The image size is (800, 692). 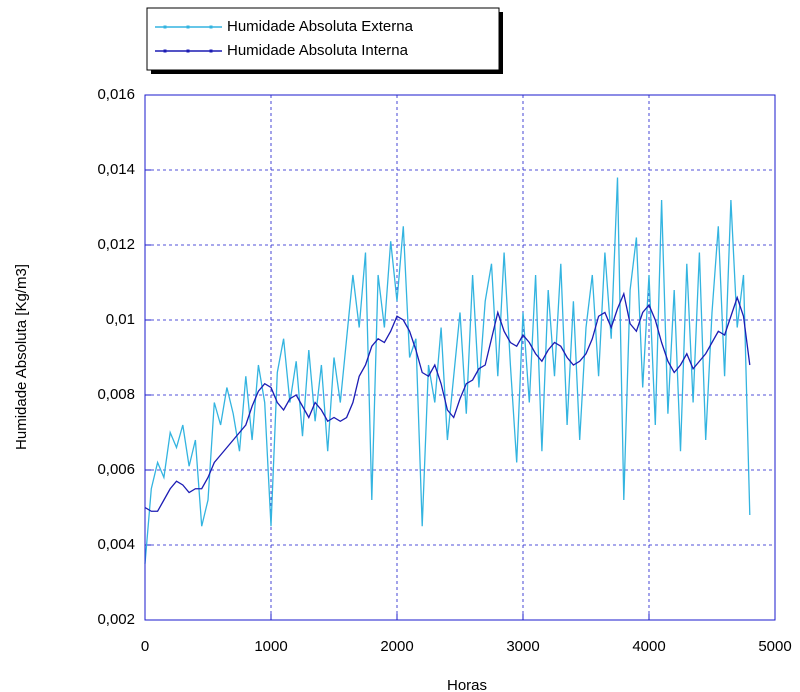 I want to click on x-tick-label: 0, so click(x=145, y=646).